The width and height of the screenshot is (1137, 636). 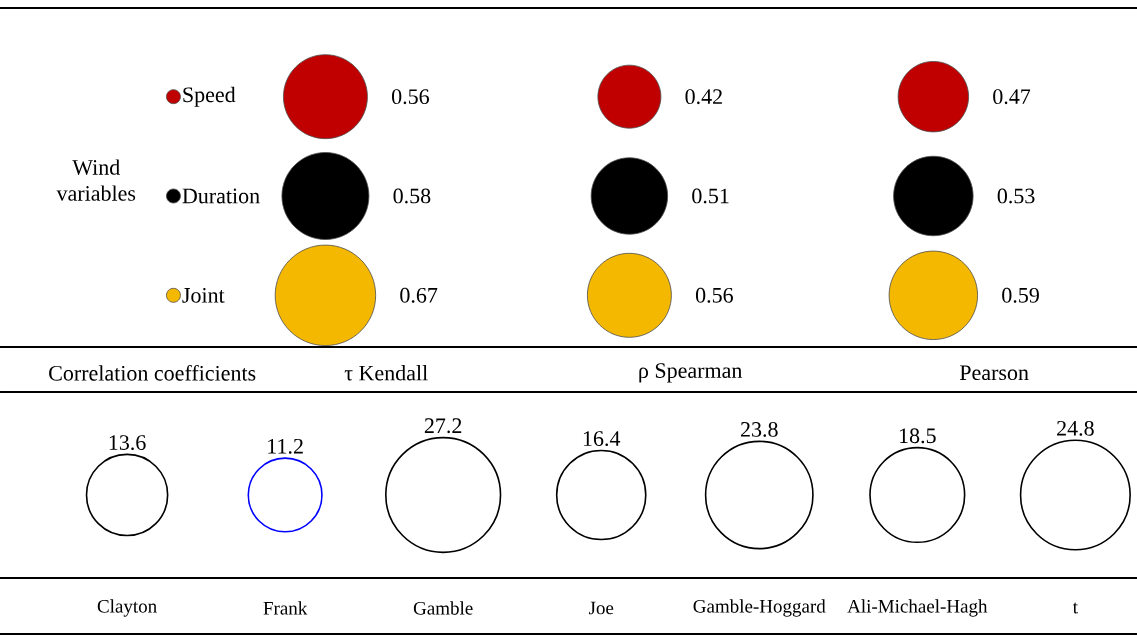 What do you see at coordinates (691, 373) in the screenshot?
I see `category-label: ρ Spearman` at bounding box center [691, 373].